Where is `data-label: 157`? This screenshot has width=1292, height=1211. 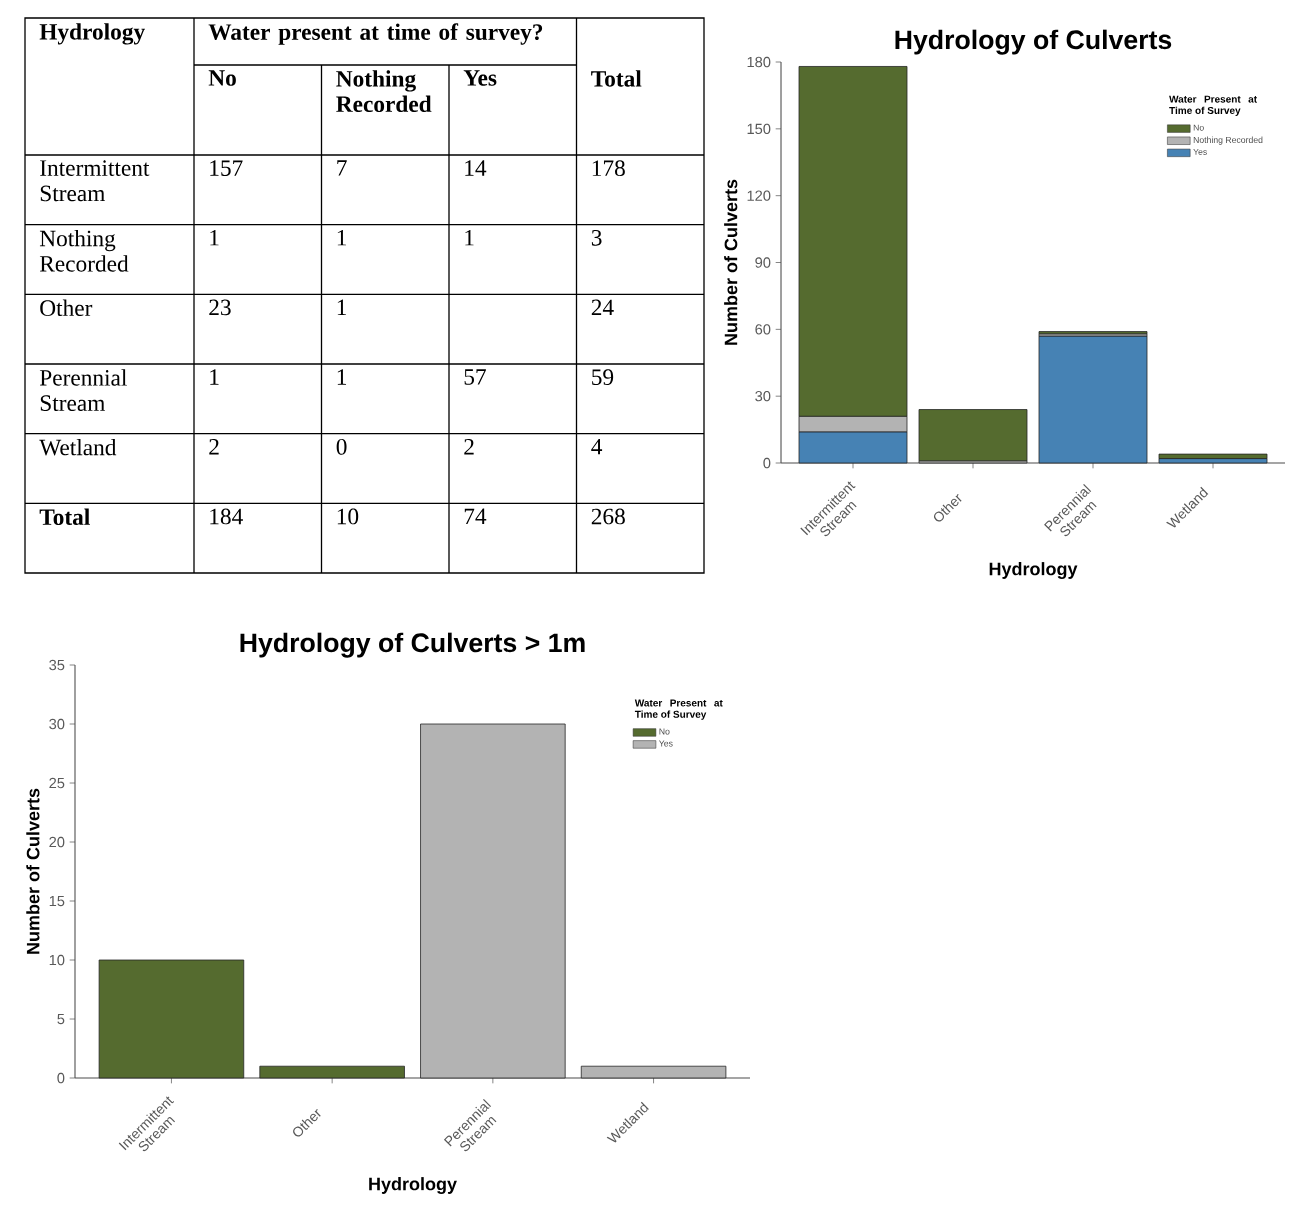 data-label: 157 is located at coordinates (226, 168).